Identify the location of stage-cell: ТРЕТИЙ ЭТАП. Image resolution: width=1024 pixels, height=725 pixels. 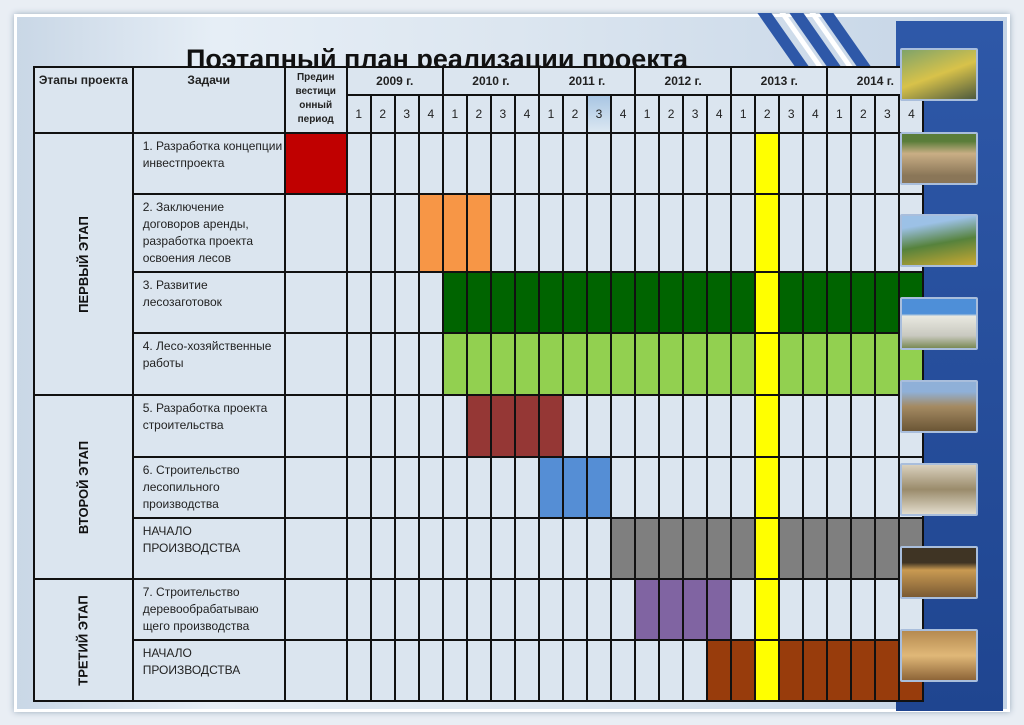
(83, 640).